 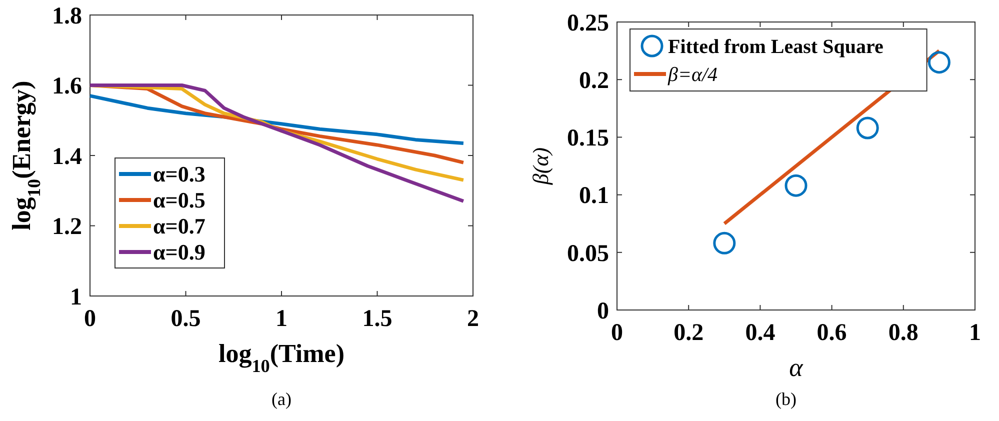 What do you see at coordinates (185, 319) in the screenshot?
I see `x-tick-label: 0.5` at bounding box center [185, 319].